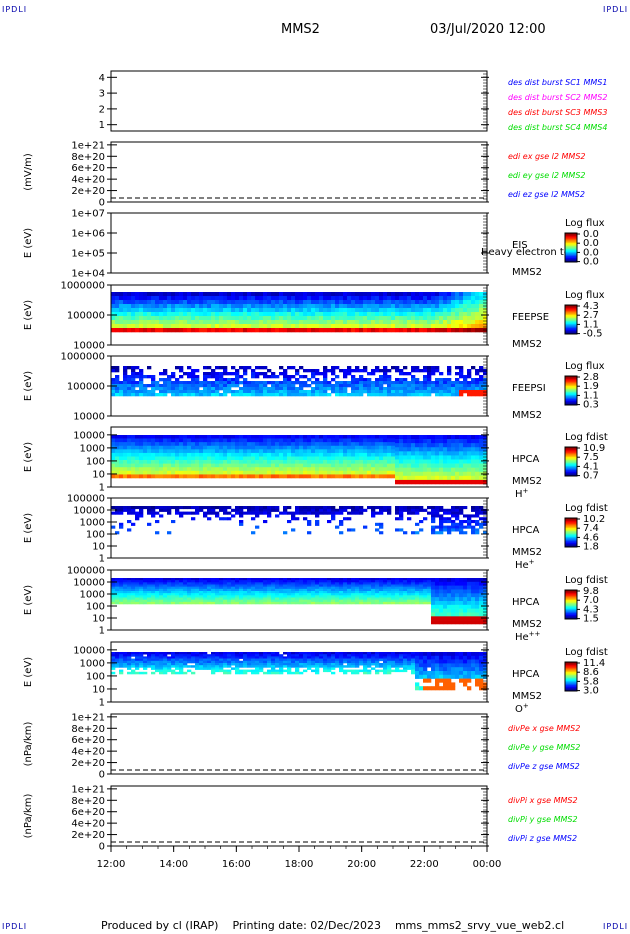 Image resolution: width=630 pixels, height=934 pixels. Describe the element at coordinates (299, 520) in the screenshot. I see `spectrogram-hpca-he` at that location.